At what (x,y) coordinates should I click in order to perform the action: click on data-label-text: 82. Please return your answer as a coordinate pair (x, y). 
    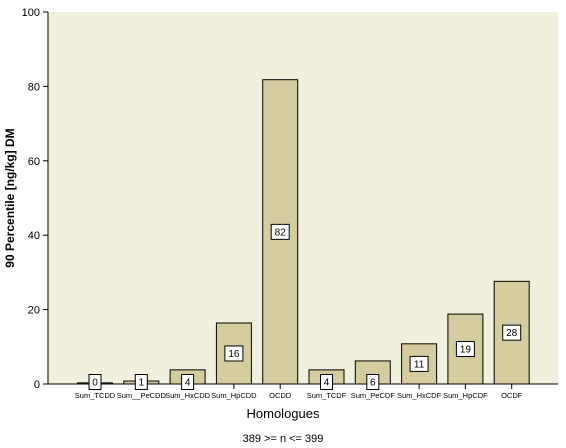
    Looking at the image, I should click on (281, 232).